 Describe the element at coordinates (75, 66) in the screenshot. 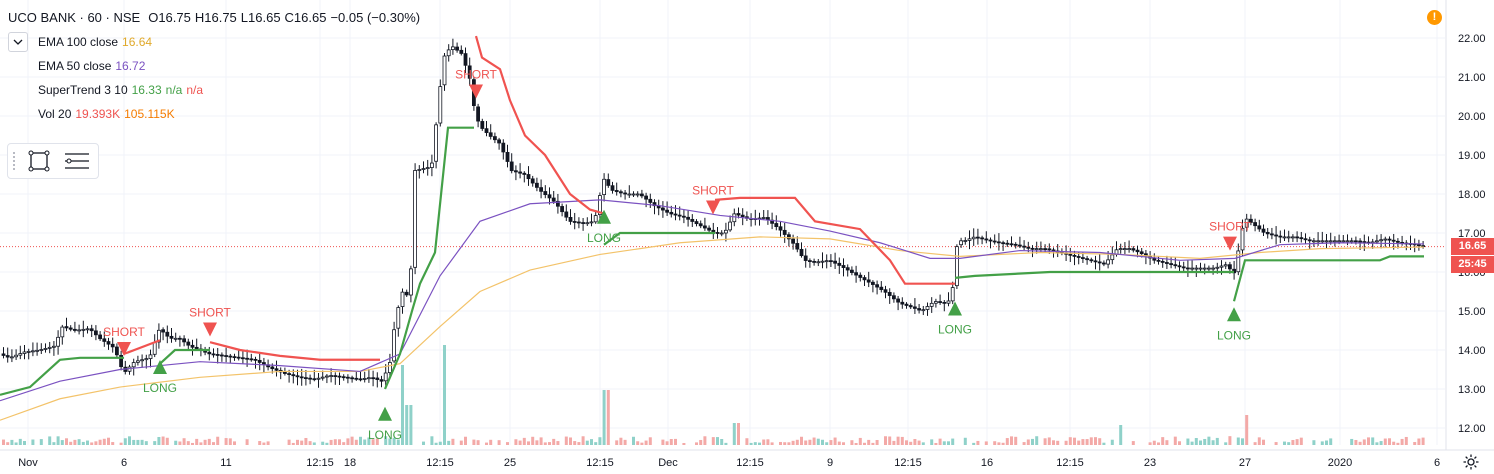

I see `indicator-name: EMA 50 close` at that location.